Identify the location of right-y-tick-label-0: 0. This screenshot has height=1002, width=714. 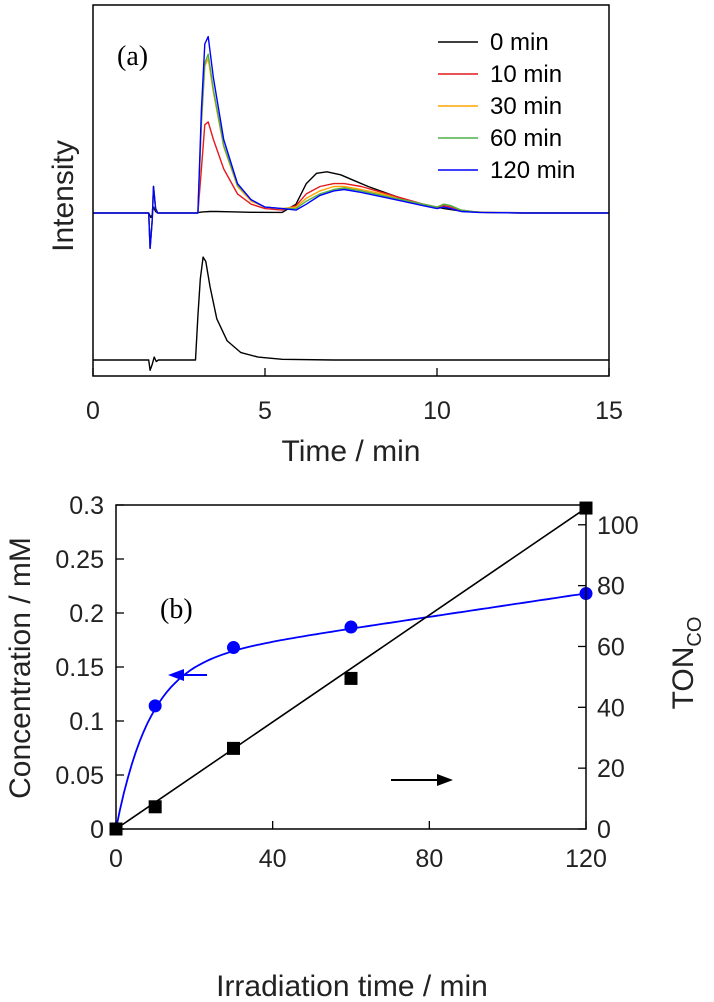
(604, 830).